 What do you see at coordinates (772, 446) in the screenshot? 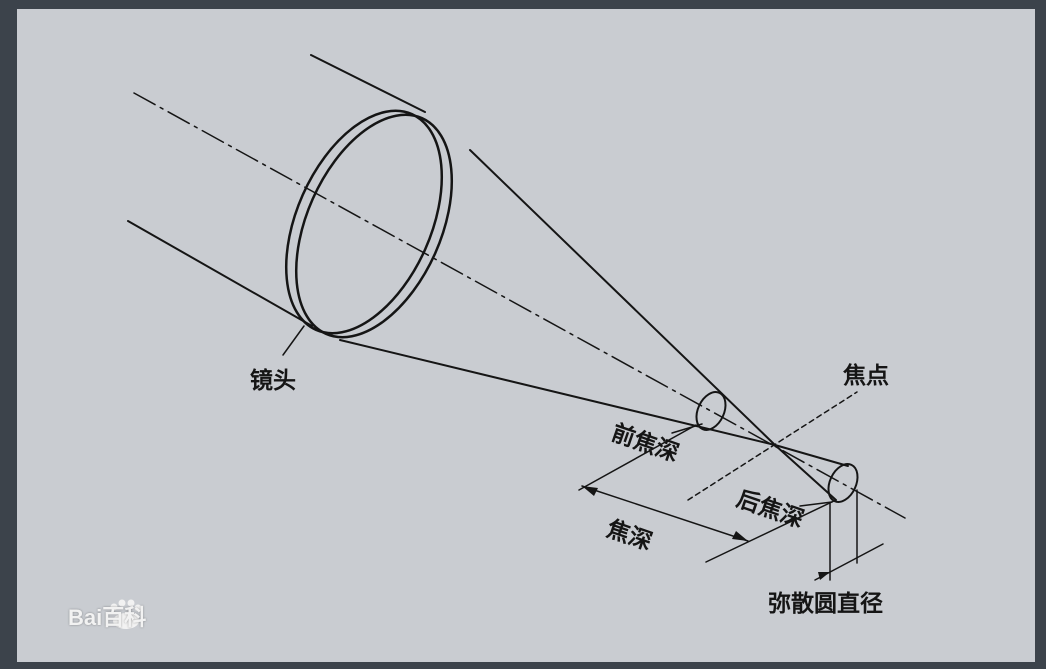
I see `focal-plane-line` at bounding box center [772, 446].